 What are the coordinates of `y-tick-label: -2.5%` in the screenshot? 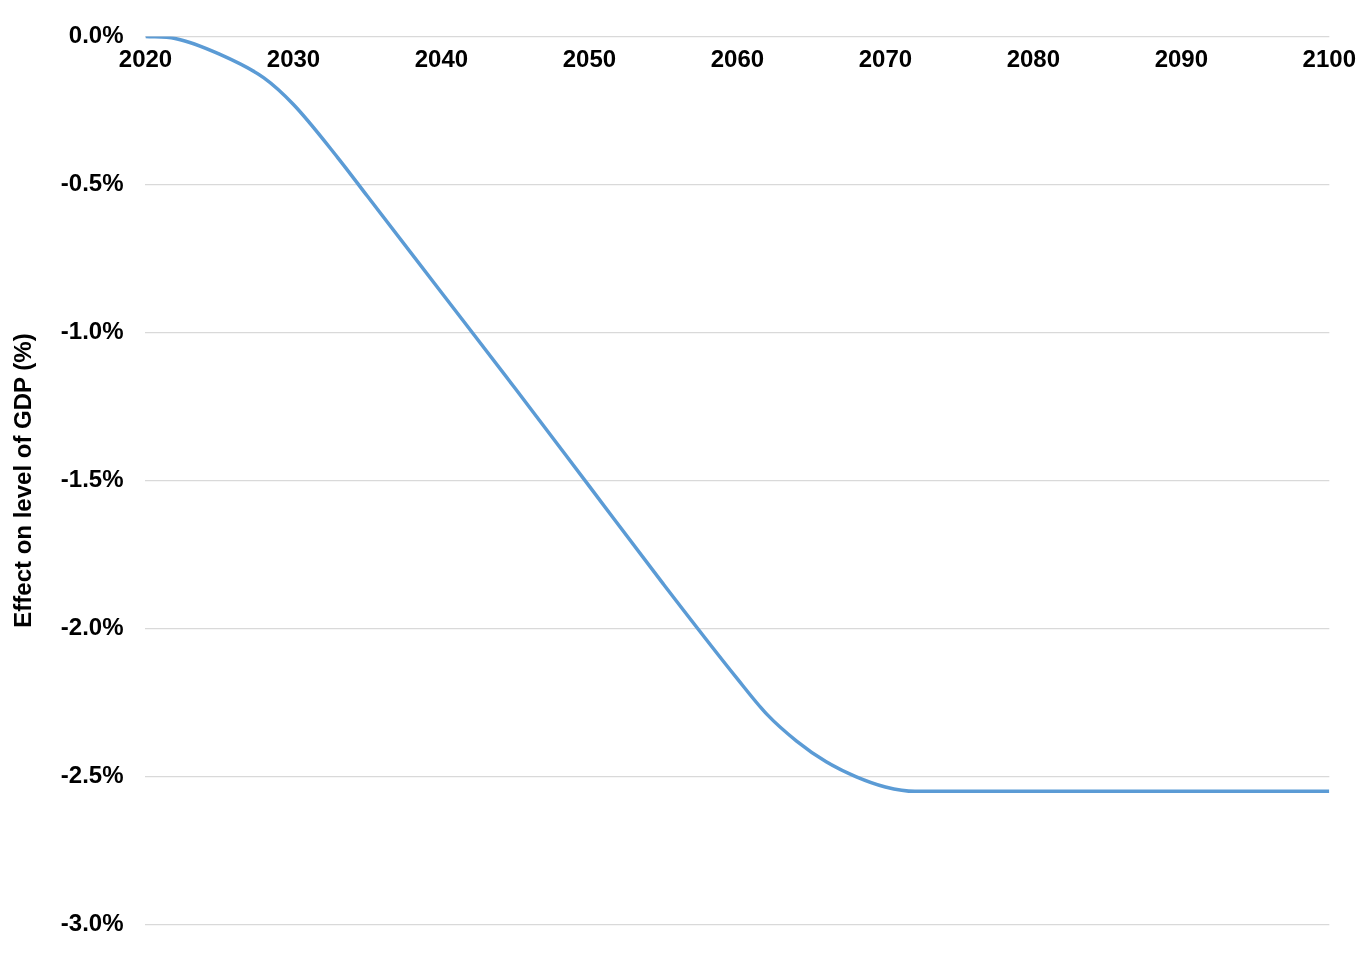 It's located at (92, 775).